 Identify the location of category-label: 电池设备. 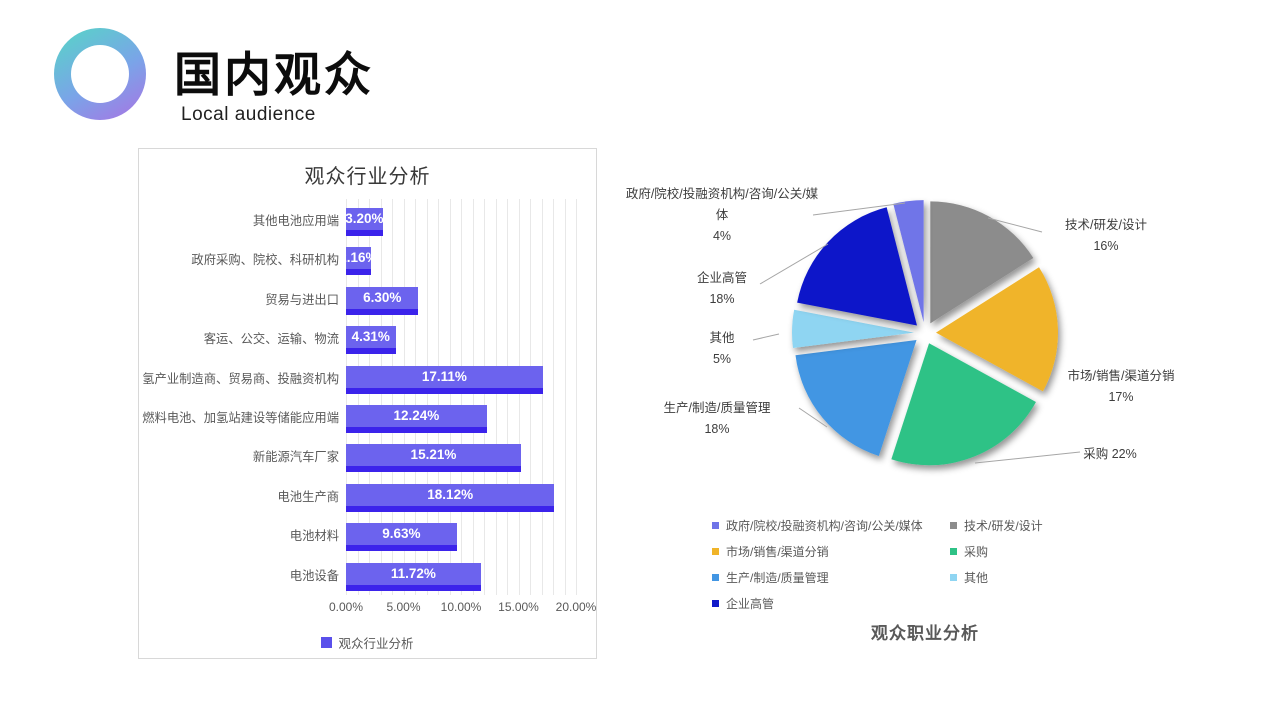
(314, 575).